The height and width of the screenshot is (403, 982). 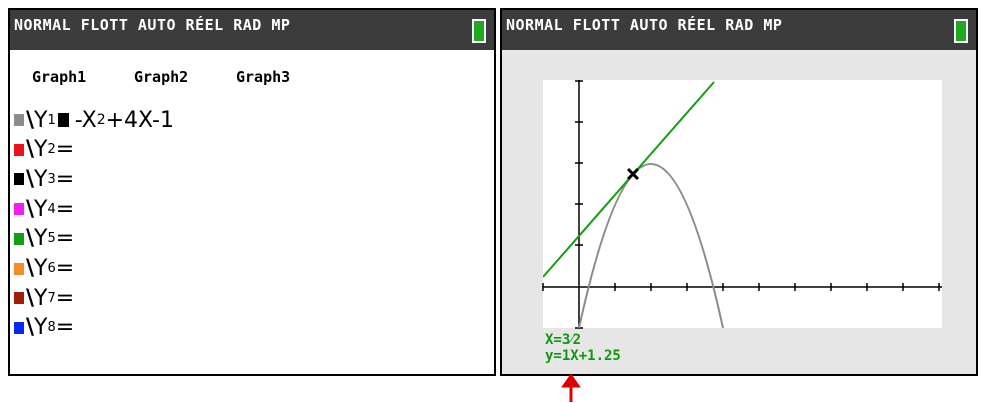 I want to click on exponent: 2, so click(x=101, y=120).